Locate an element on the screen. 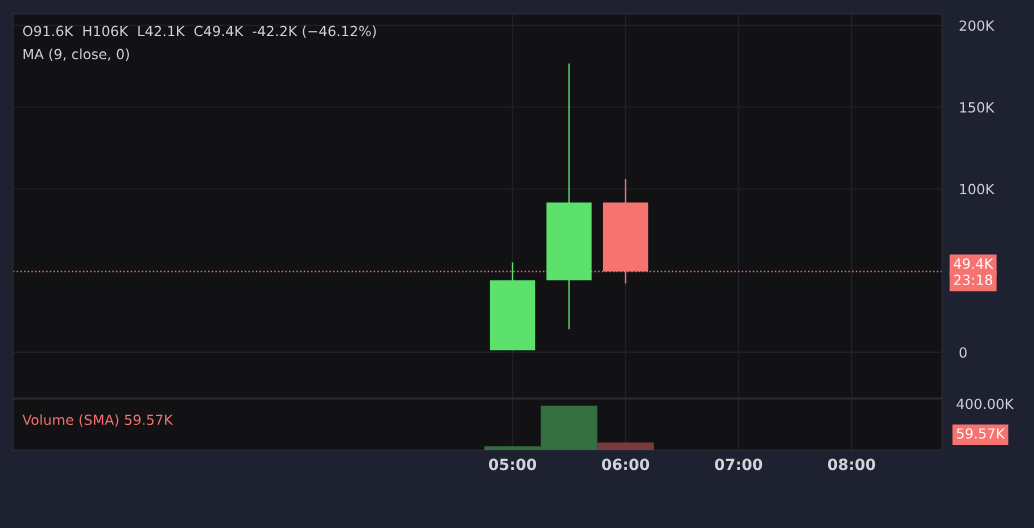 This screenshot has width=1034, height=528. x-tick-label: 05:00 is located at coordinates (512, 464).